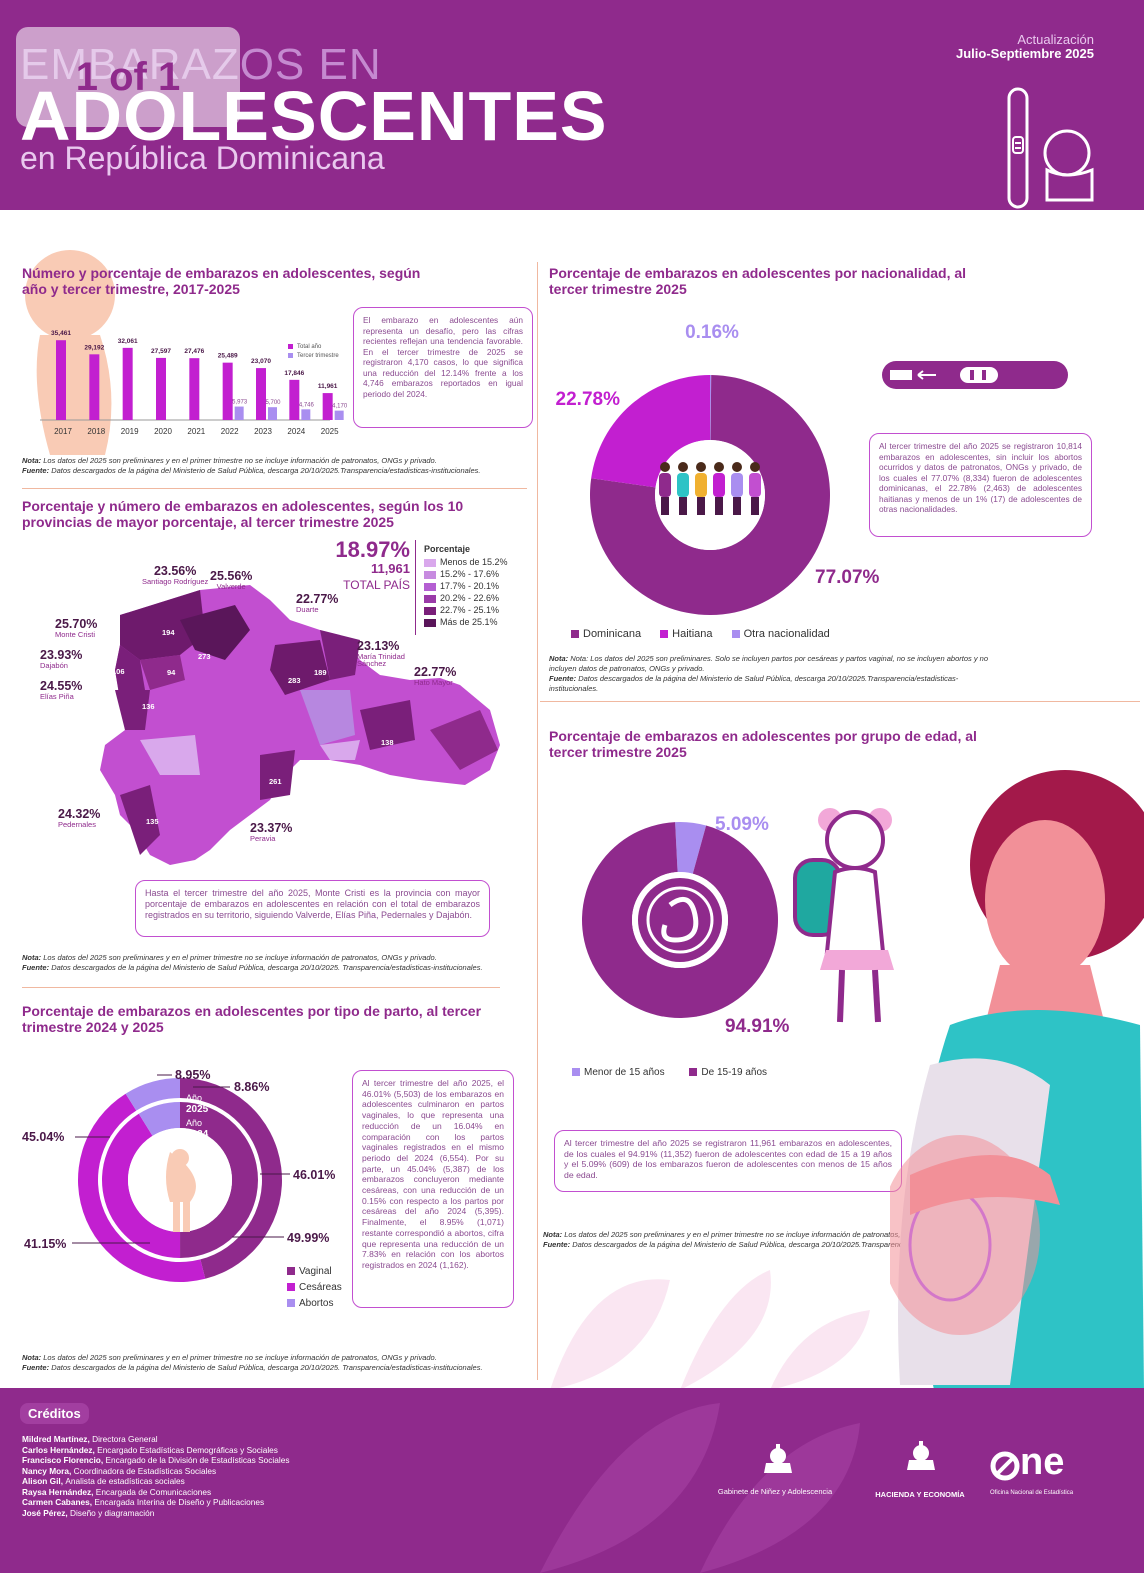 The height and width of the screenshot is (1573, 1144). Describe the element at coordinates (64, 1460) in the screenshot. I see `credit-name: Francisco Florencio,` at that location.